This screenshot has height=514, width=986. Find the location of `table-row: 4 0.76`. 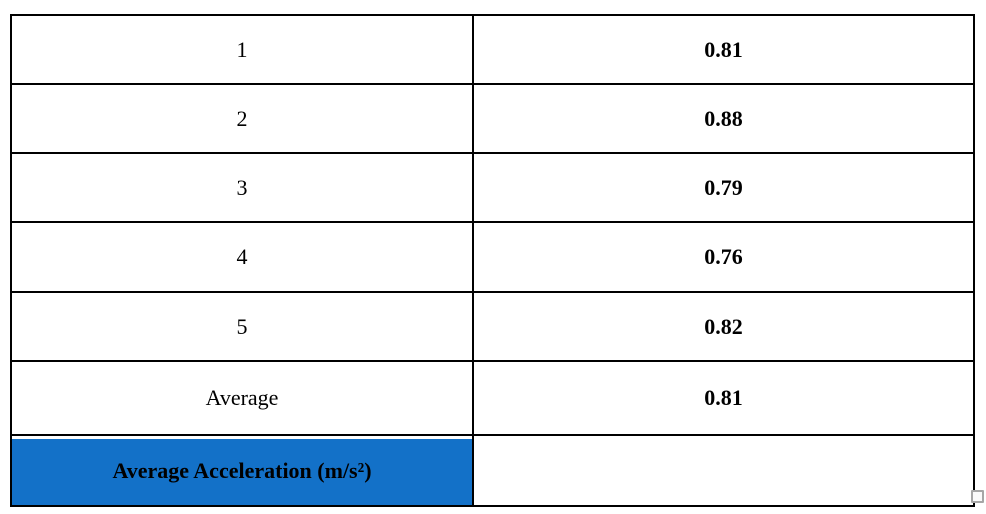

table-row: 4 0.76 is located at coordinates (492, 257).